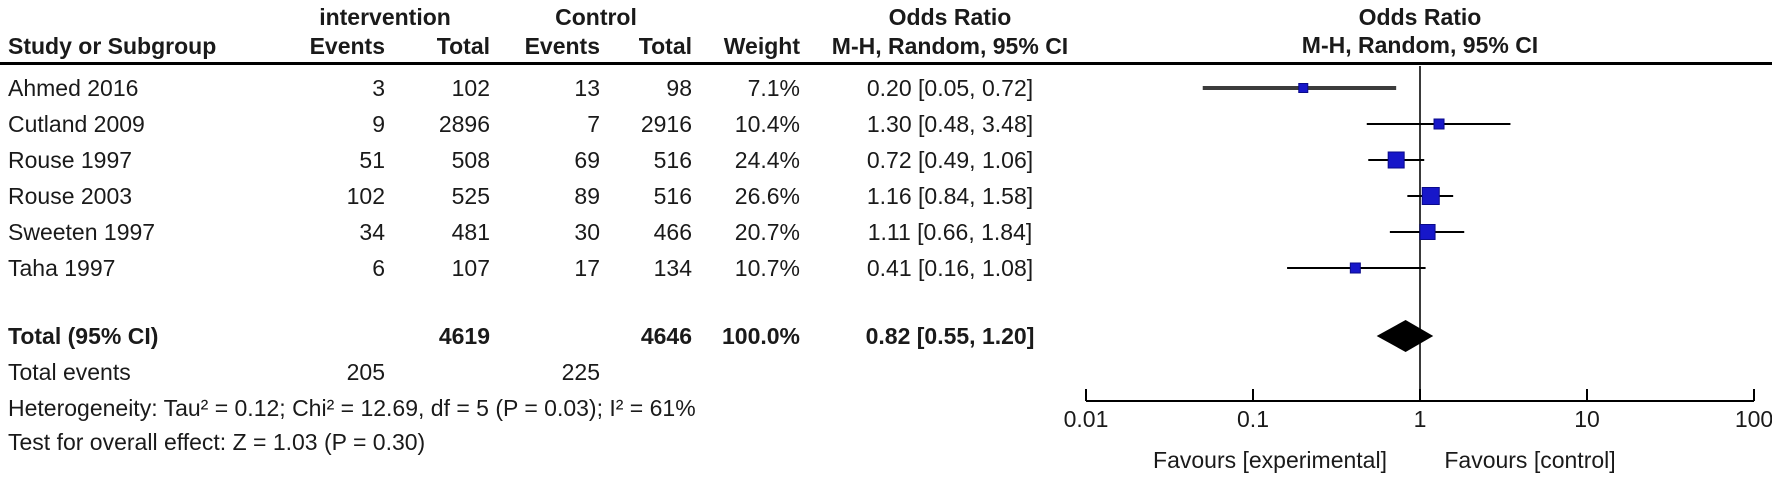  What do you see at coordinates (950, 17) in the screenshot?
I see `odds-ratio-header-left: Odds Ratio` at bounding box center [950, 17].